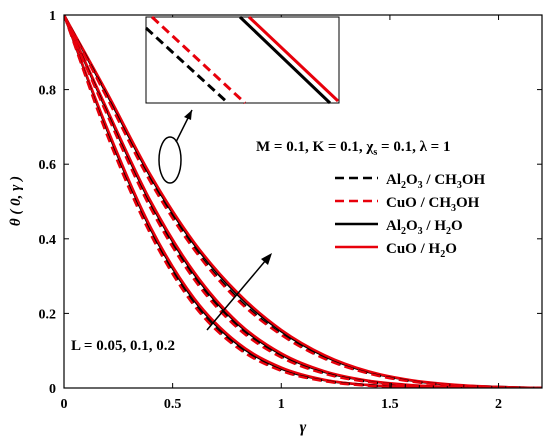  What do you see at coordinates (52, 16) in the screenshot?
I see `y-tick-label: 1` at bounding box center [52, 16].